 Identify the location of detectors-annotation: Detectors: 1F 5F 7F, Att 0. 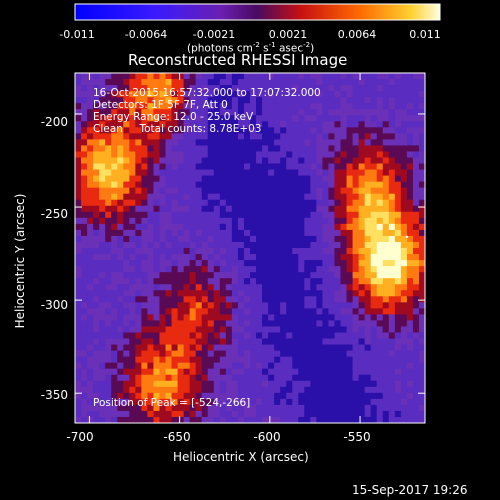
(160, 105).